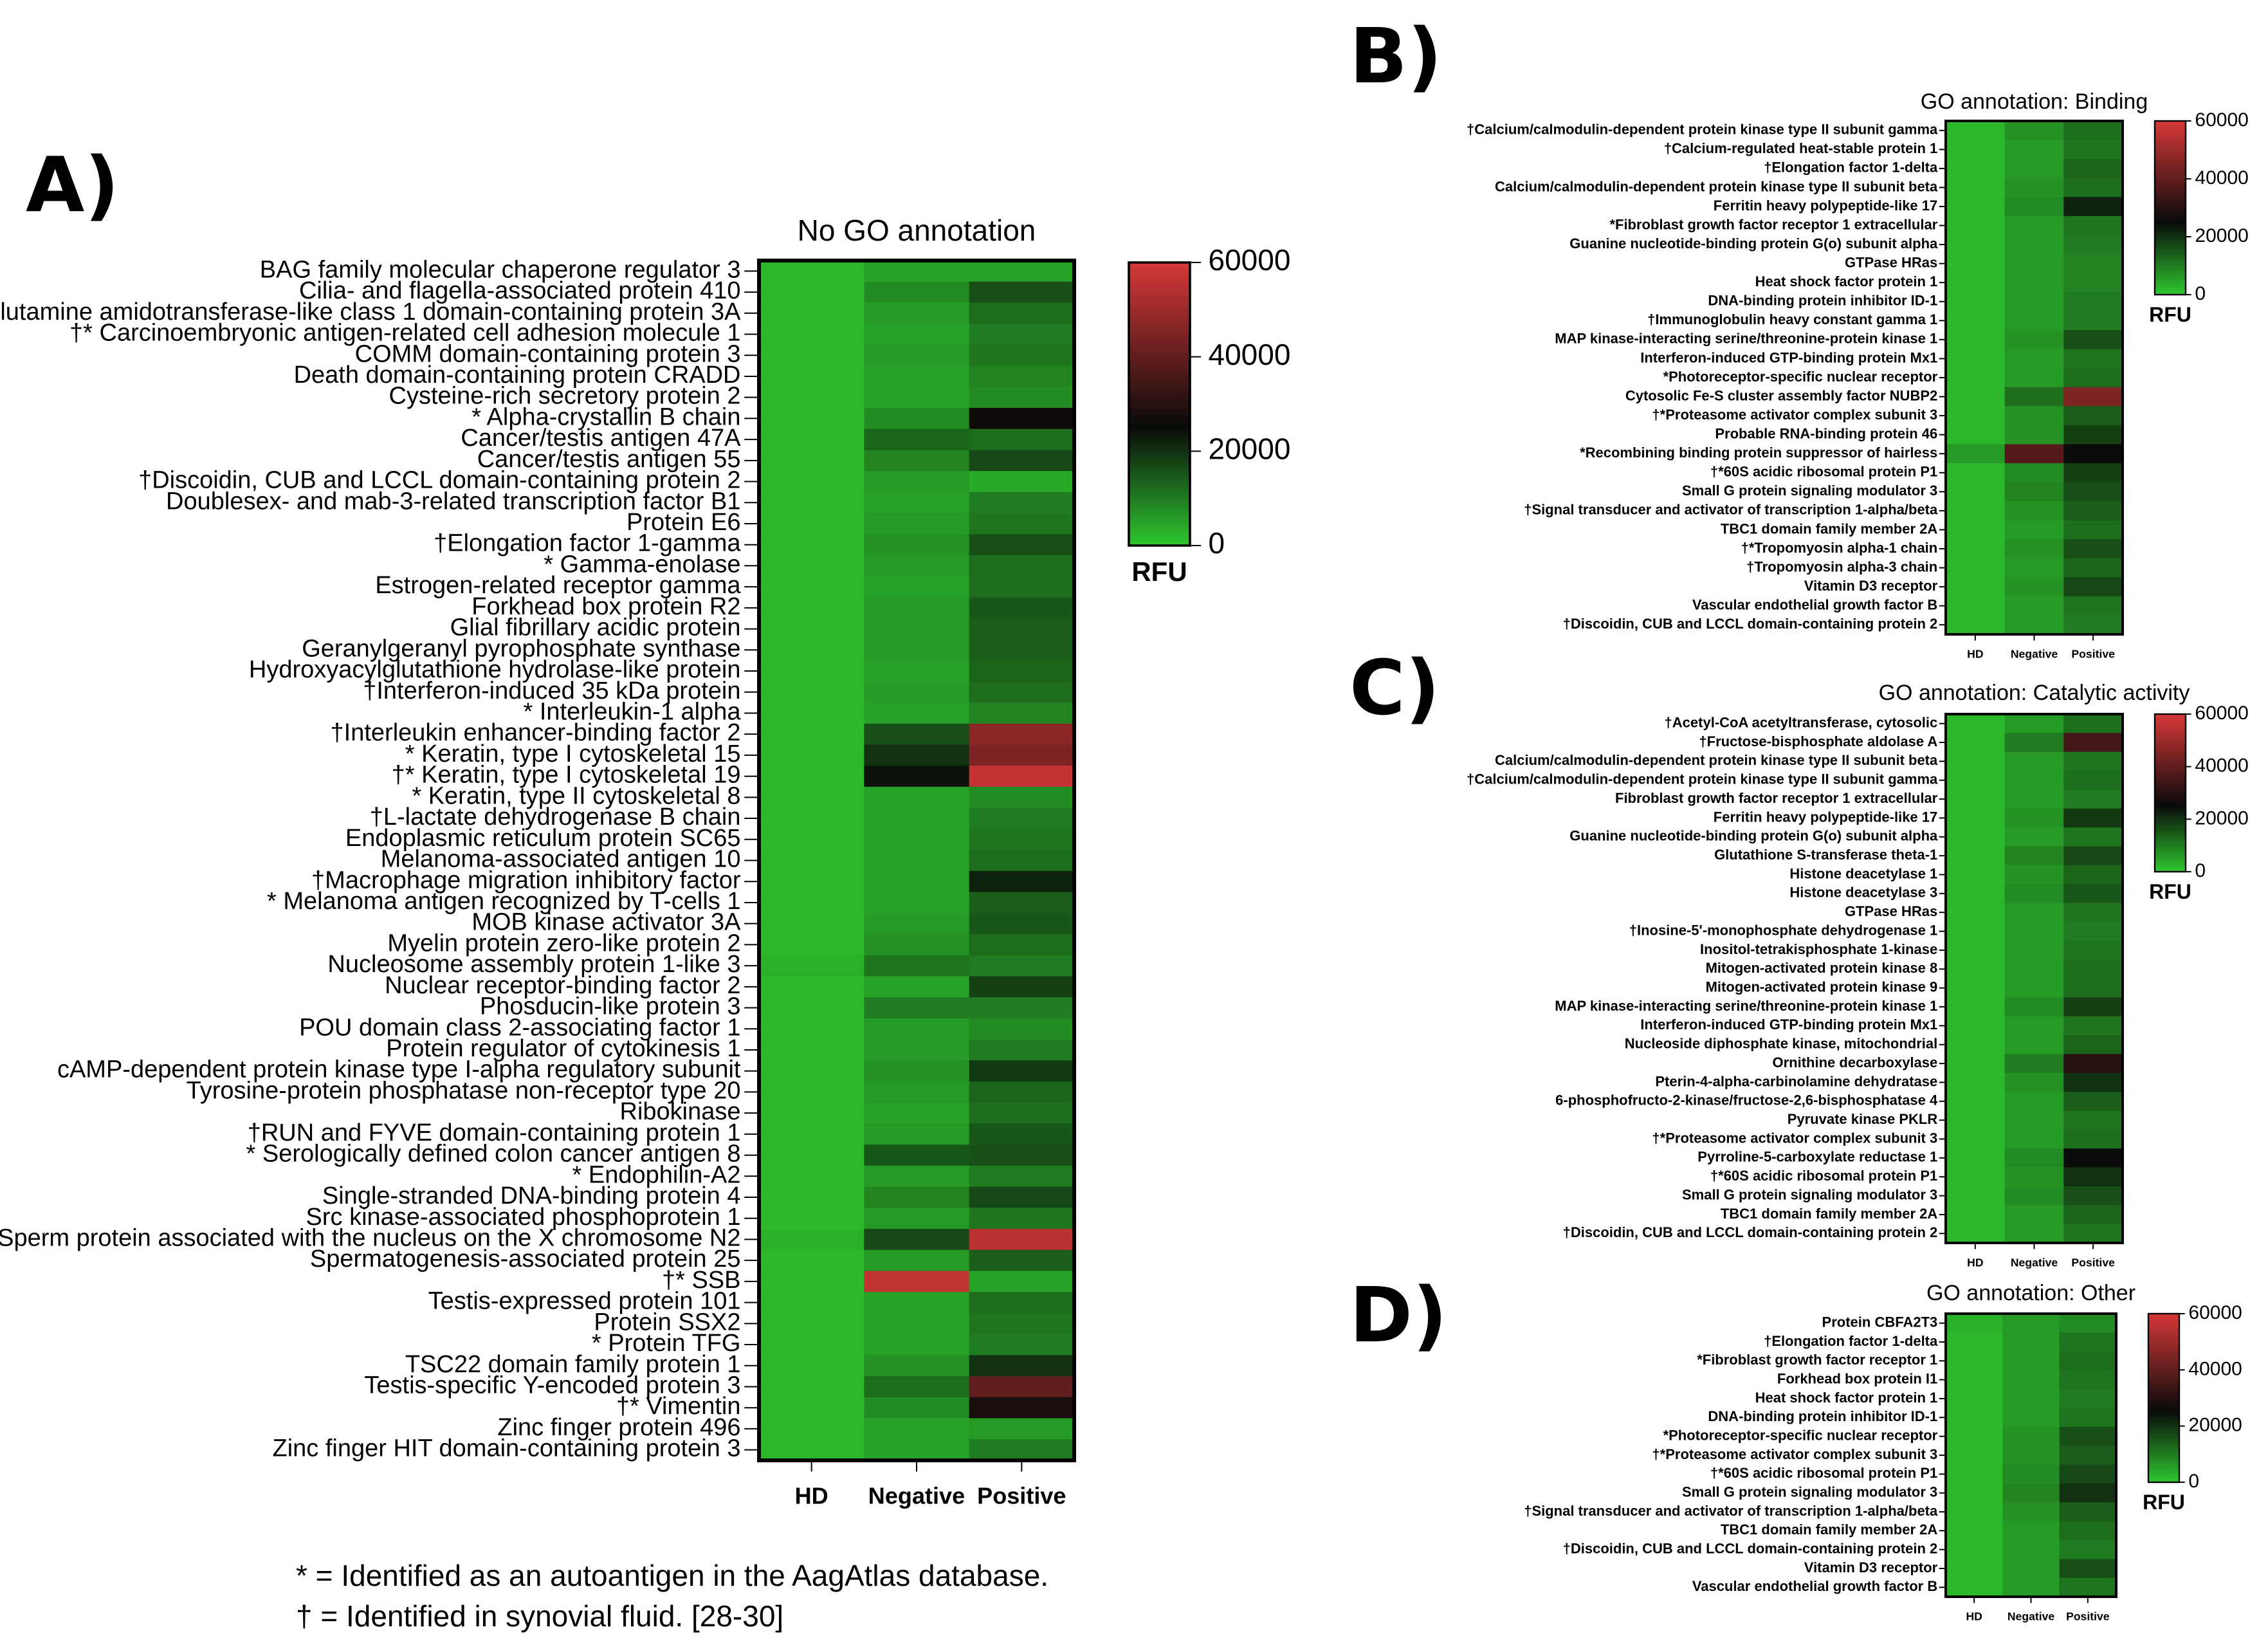 This screenshot has height=1645, width=2268. Describe the element at coordinates (1794, 1138) in the screenshot. I see `catalytic-row-label: †*Proteasome activator complex subunit 3` at that location.